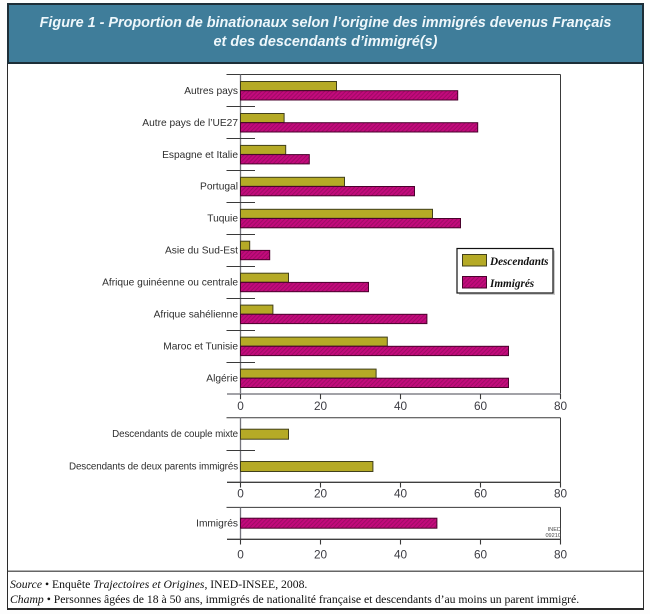 The width and height of the screenshot is (650, 614). What do you see at coordinates (196, 315) in the screenshot?
I see `svg-text: Afrique sahélienne` at bounding box center [196, 315].